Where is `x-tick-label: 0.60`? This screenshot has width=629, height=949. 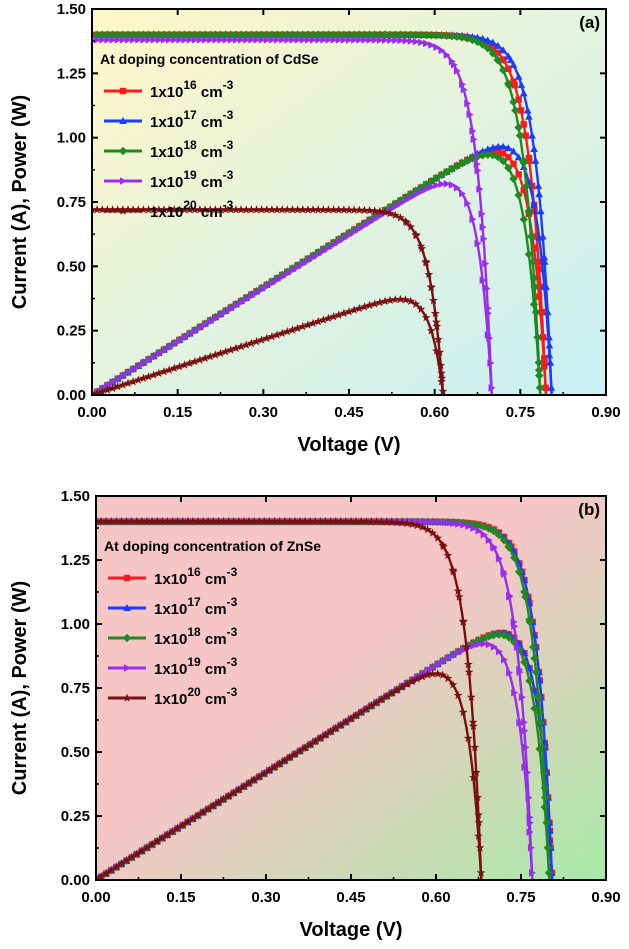
x-tick-label: 0.60 is located at coordinates (434, 412).